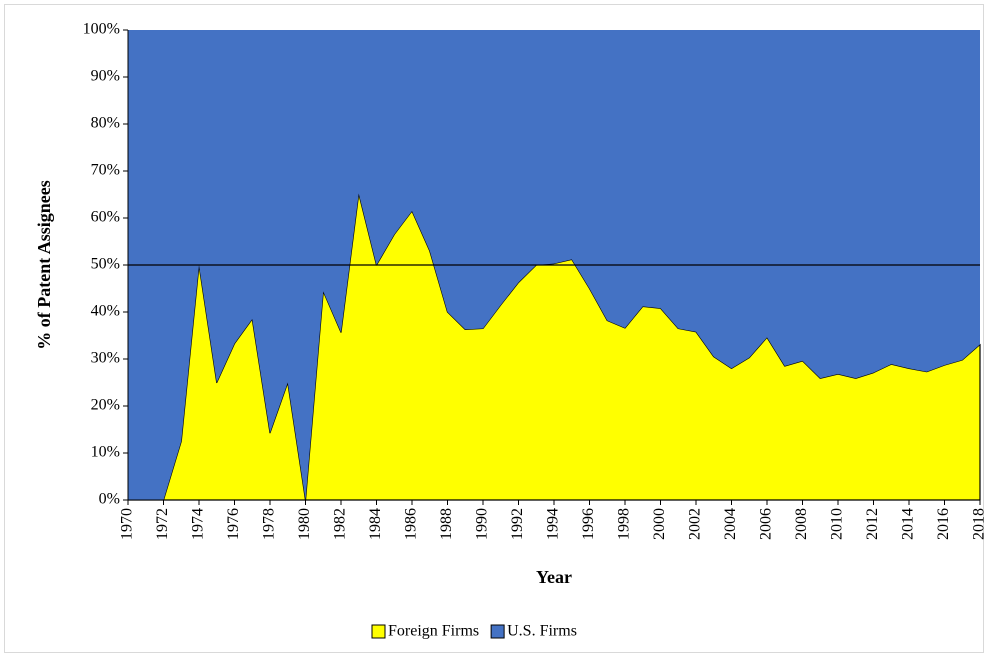 This screenshot has width=988, height=657. What do you see at coordinates (105, 170) in the screenshot?
I see `y-tick-label: 70%` at bounding box center [105, 170].